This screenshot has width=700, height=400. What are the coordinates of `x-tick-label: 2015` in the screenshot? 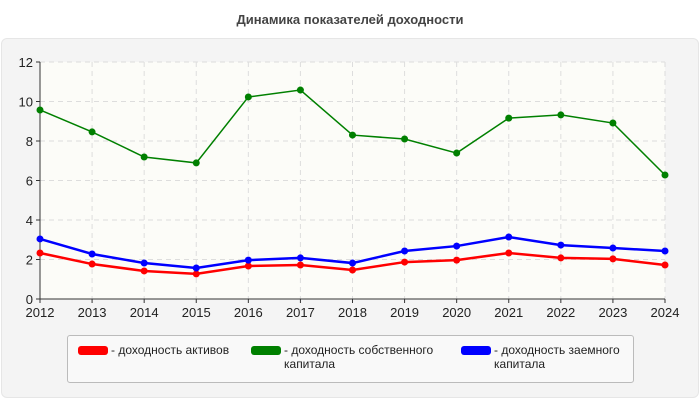 It's located at (196, 312).